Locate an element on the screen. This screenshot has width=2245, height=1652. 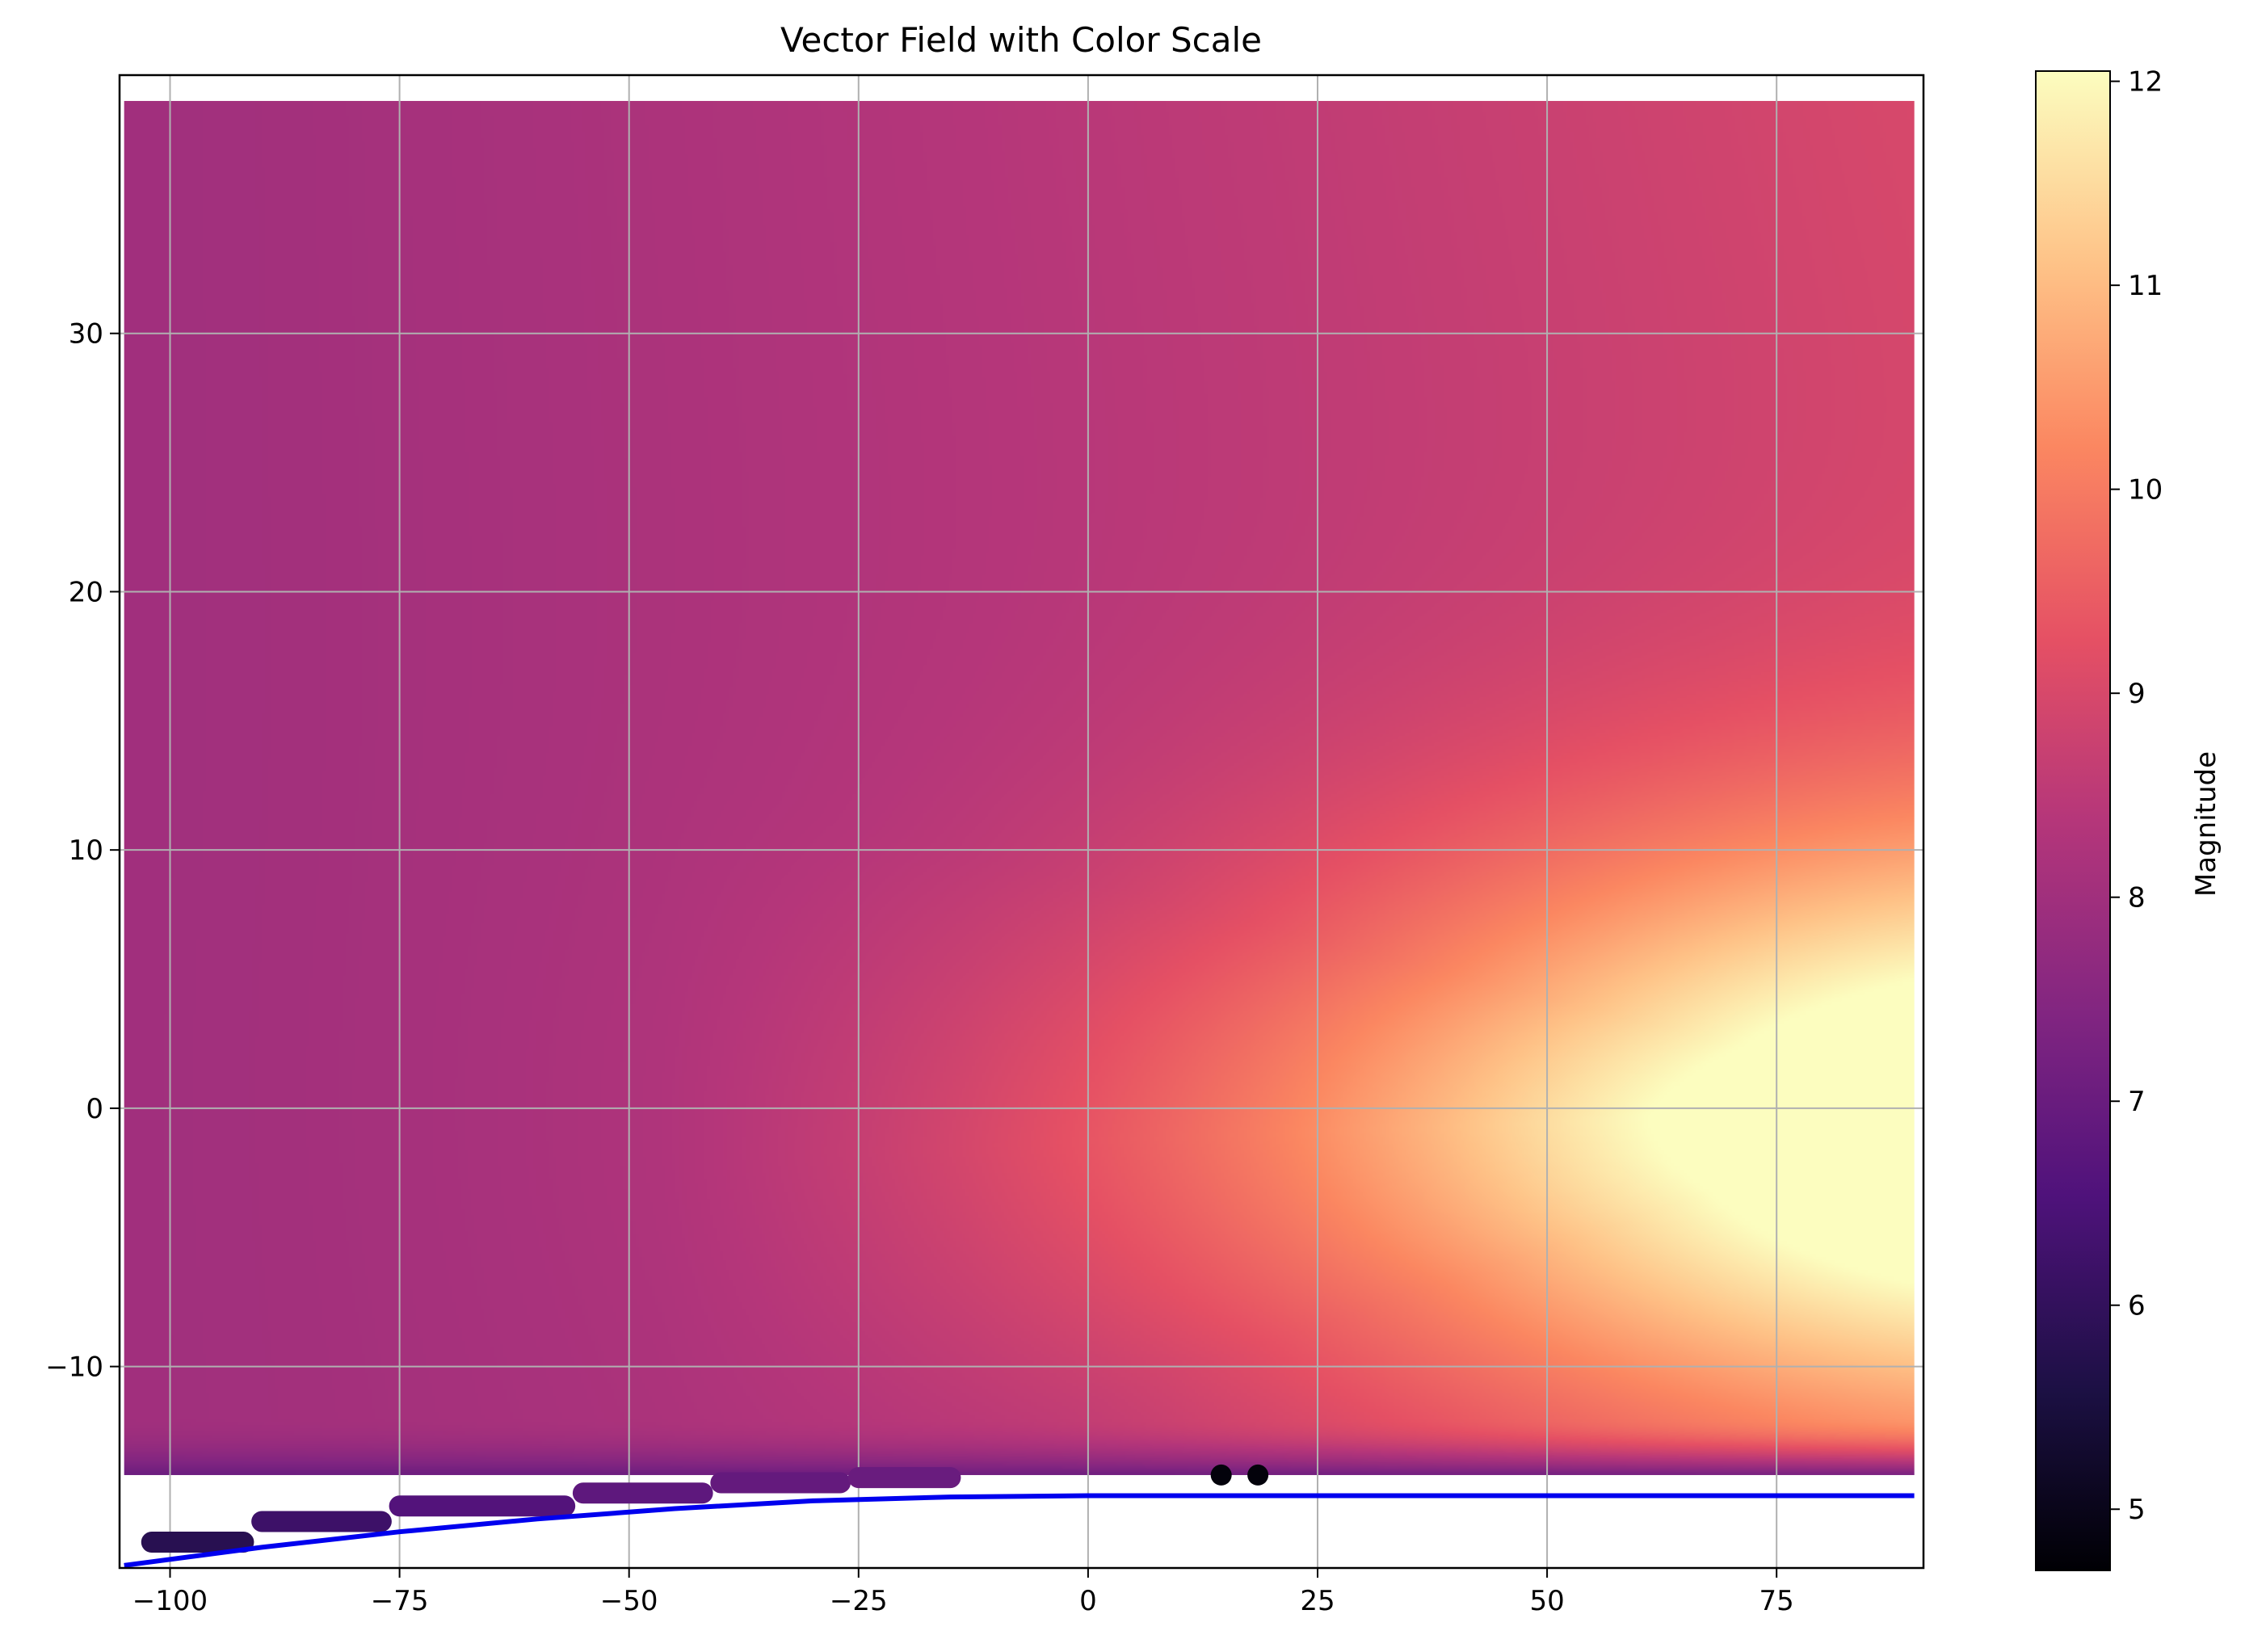
colorbar-tick-label: 7 is located at coordinates (2137, 1102).